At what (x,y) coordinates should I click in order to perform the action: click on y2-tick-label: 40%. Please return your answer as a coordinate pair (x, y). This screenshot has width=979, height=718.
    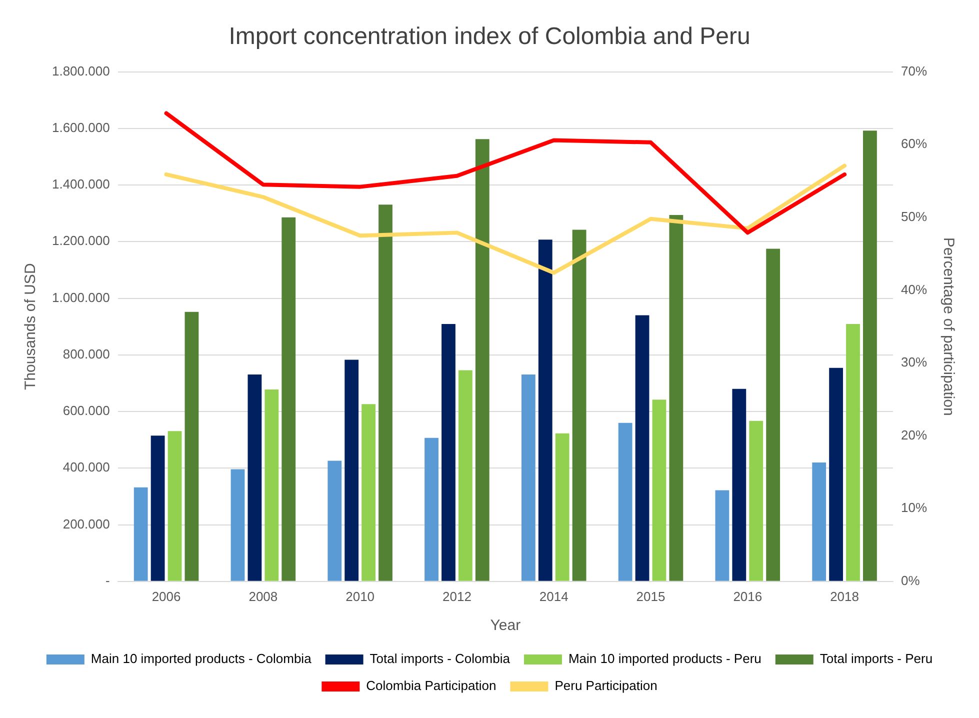
    Looking at the image, I should click on (914, 289).